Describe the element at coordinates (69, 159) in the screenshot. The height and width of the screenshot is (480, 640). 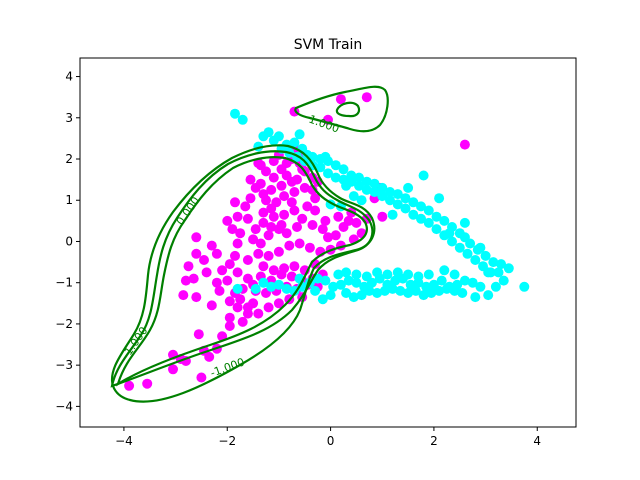
I see `y-tick-label: 2` at that location.